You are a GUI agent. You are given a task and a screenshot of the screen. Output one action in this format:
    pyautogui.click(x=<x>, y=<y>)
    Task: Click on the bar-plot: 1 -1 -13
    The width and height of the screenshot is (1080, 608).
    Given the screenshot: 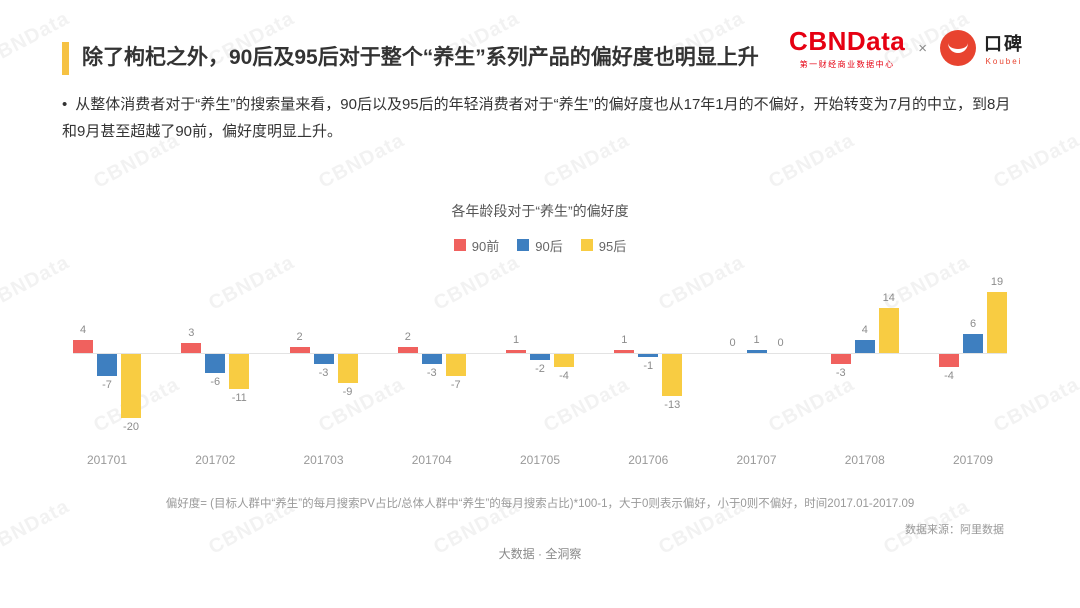 What is the action you would take?
    pyautogui.click(x=648, y=362)
    